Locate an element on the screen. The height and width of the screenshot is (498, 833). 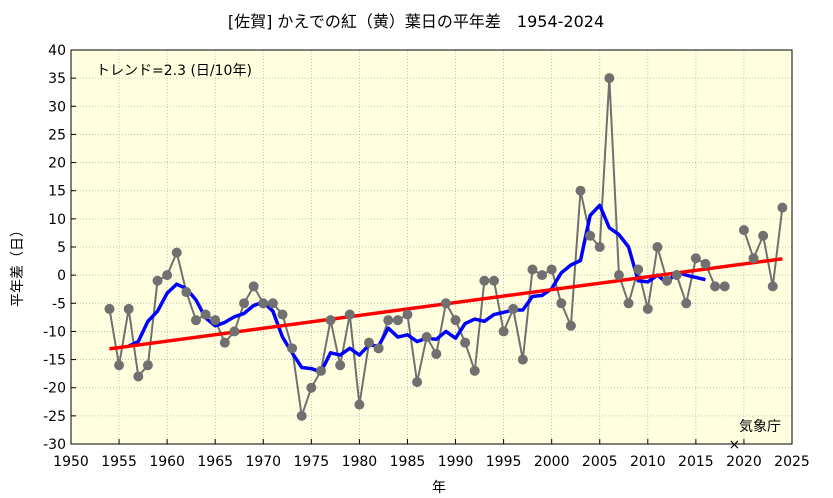
y-tick-label: -25 is located at coordinates (54, 417).